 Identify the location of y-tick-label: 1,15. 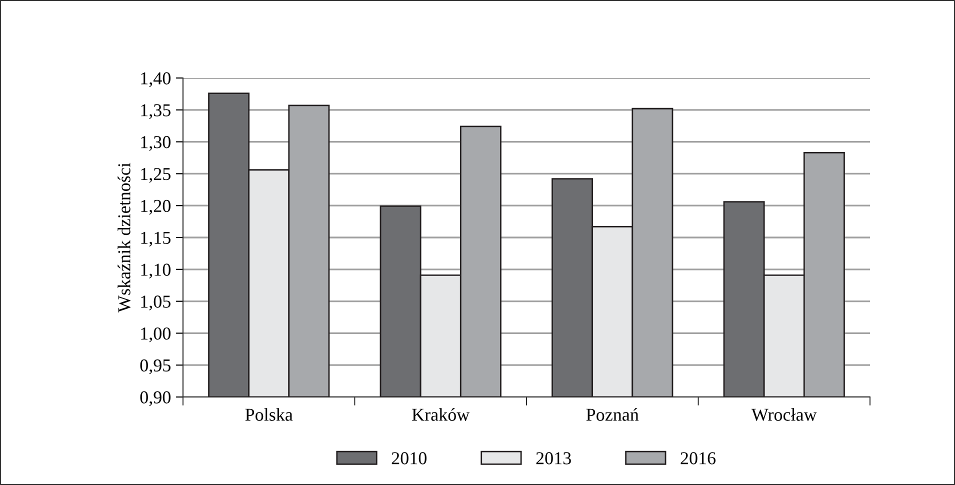
(155, 239).